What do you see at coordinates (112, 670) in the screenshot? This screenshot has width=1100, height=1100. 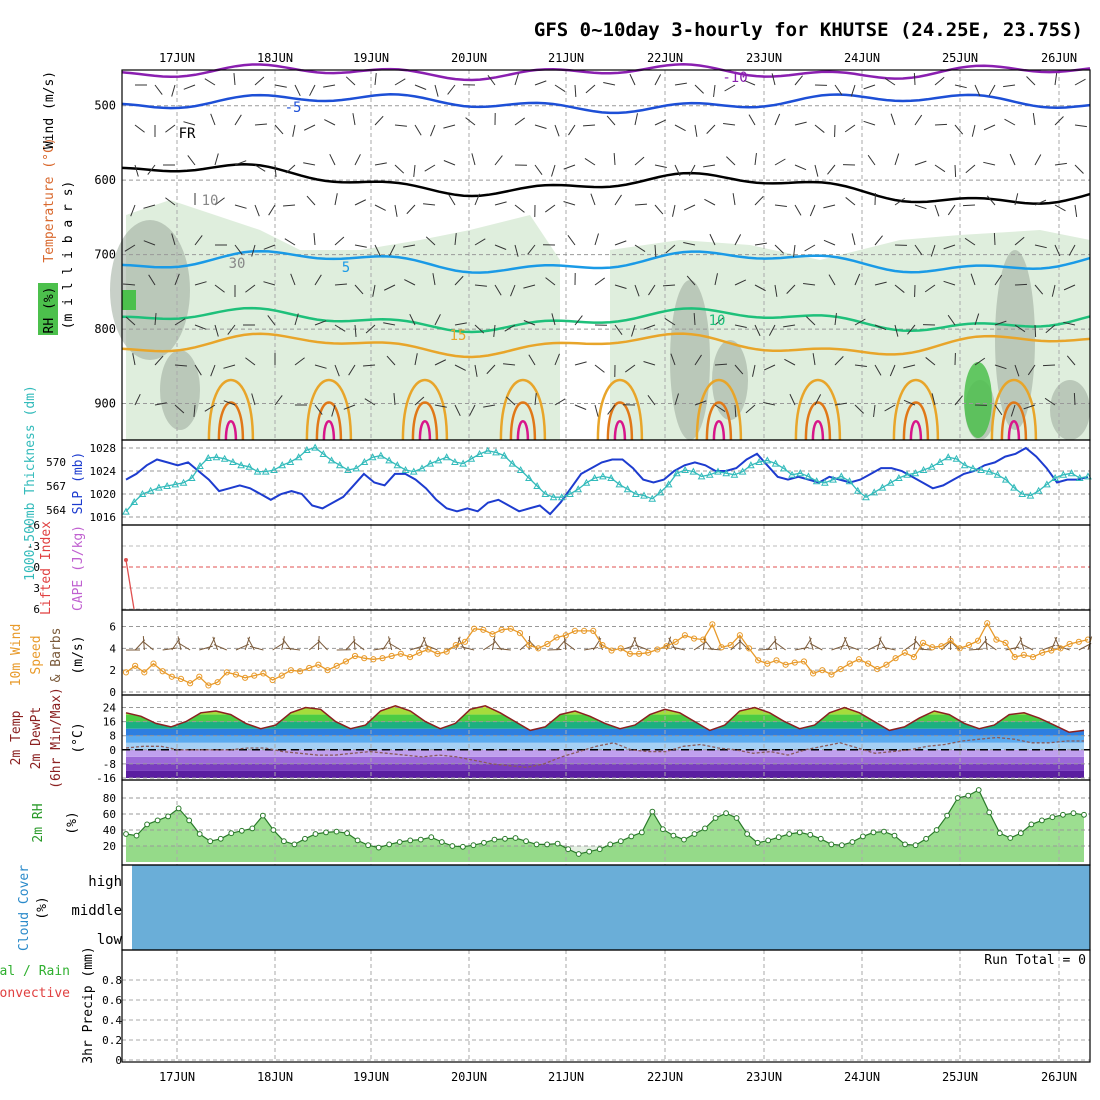 I see `wind-tick: 2` at bounding box center [112, 670].